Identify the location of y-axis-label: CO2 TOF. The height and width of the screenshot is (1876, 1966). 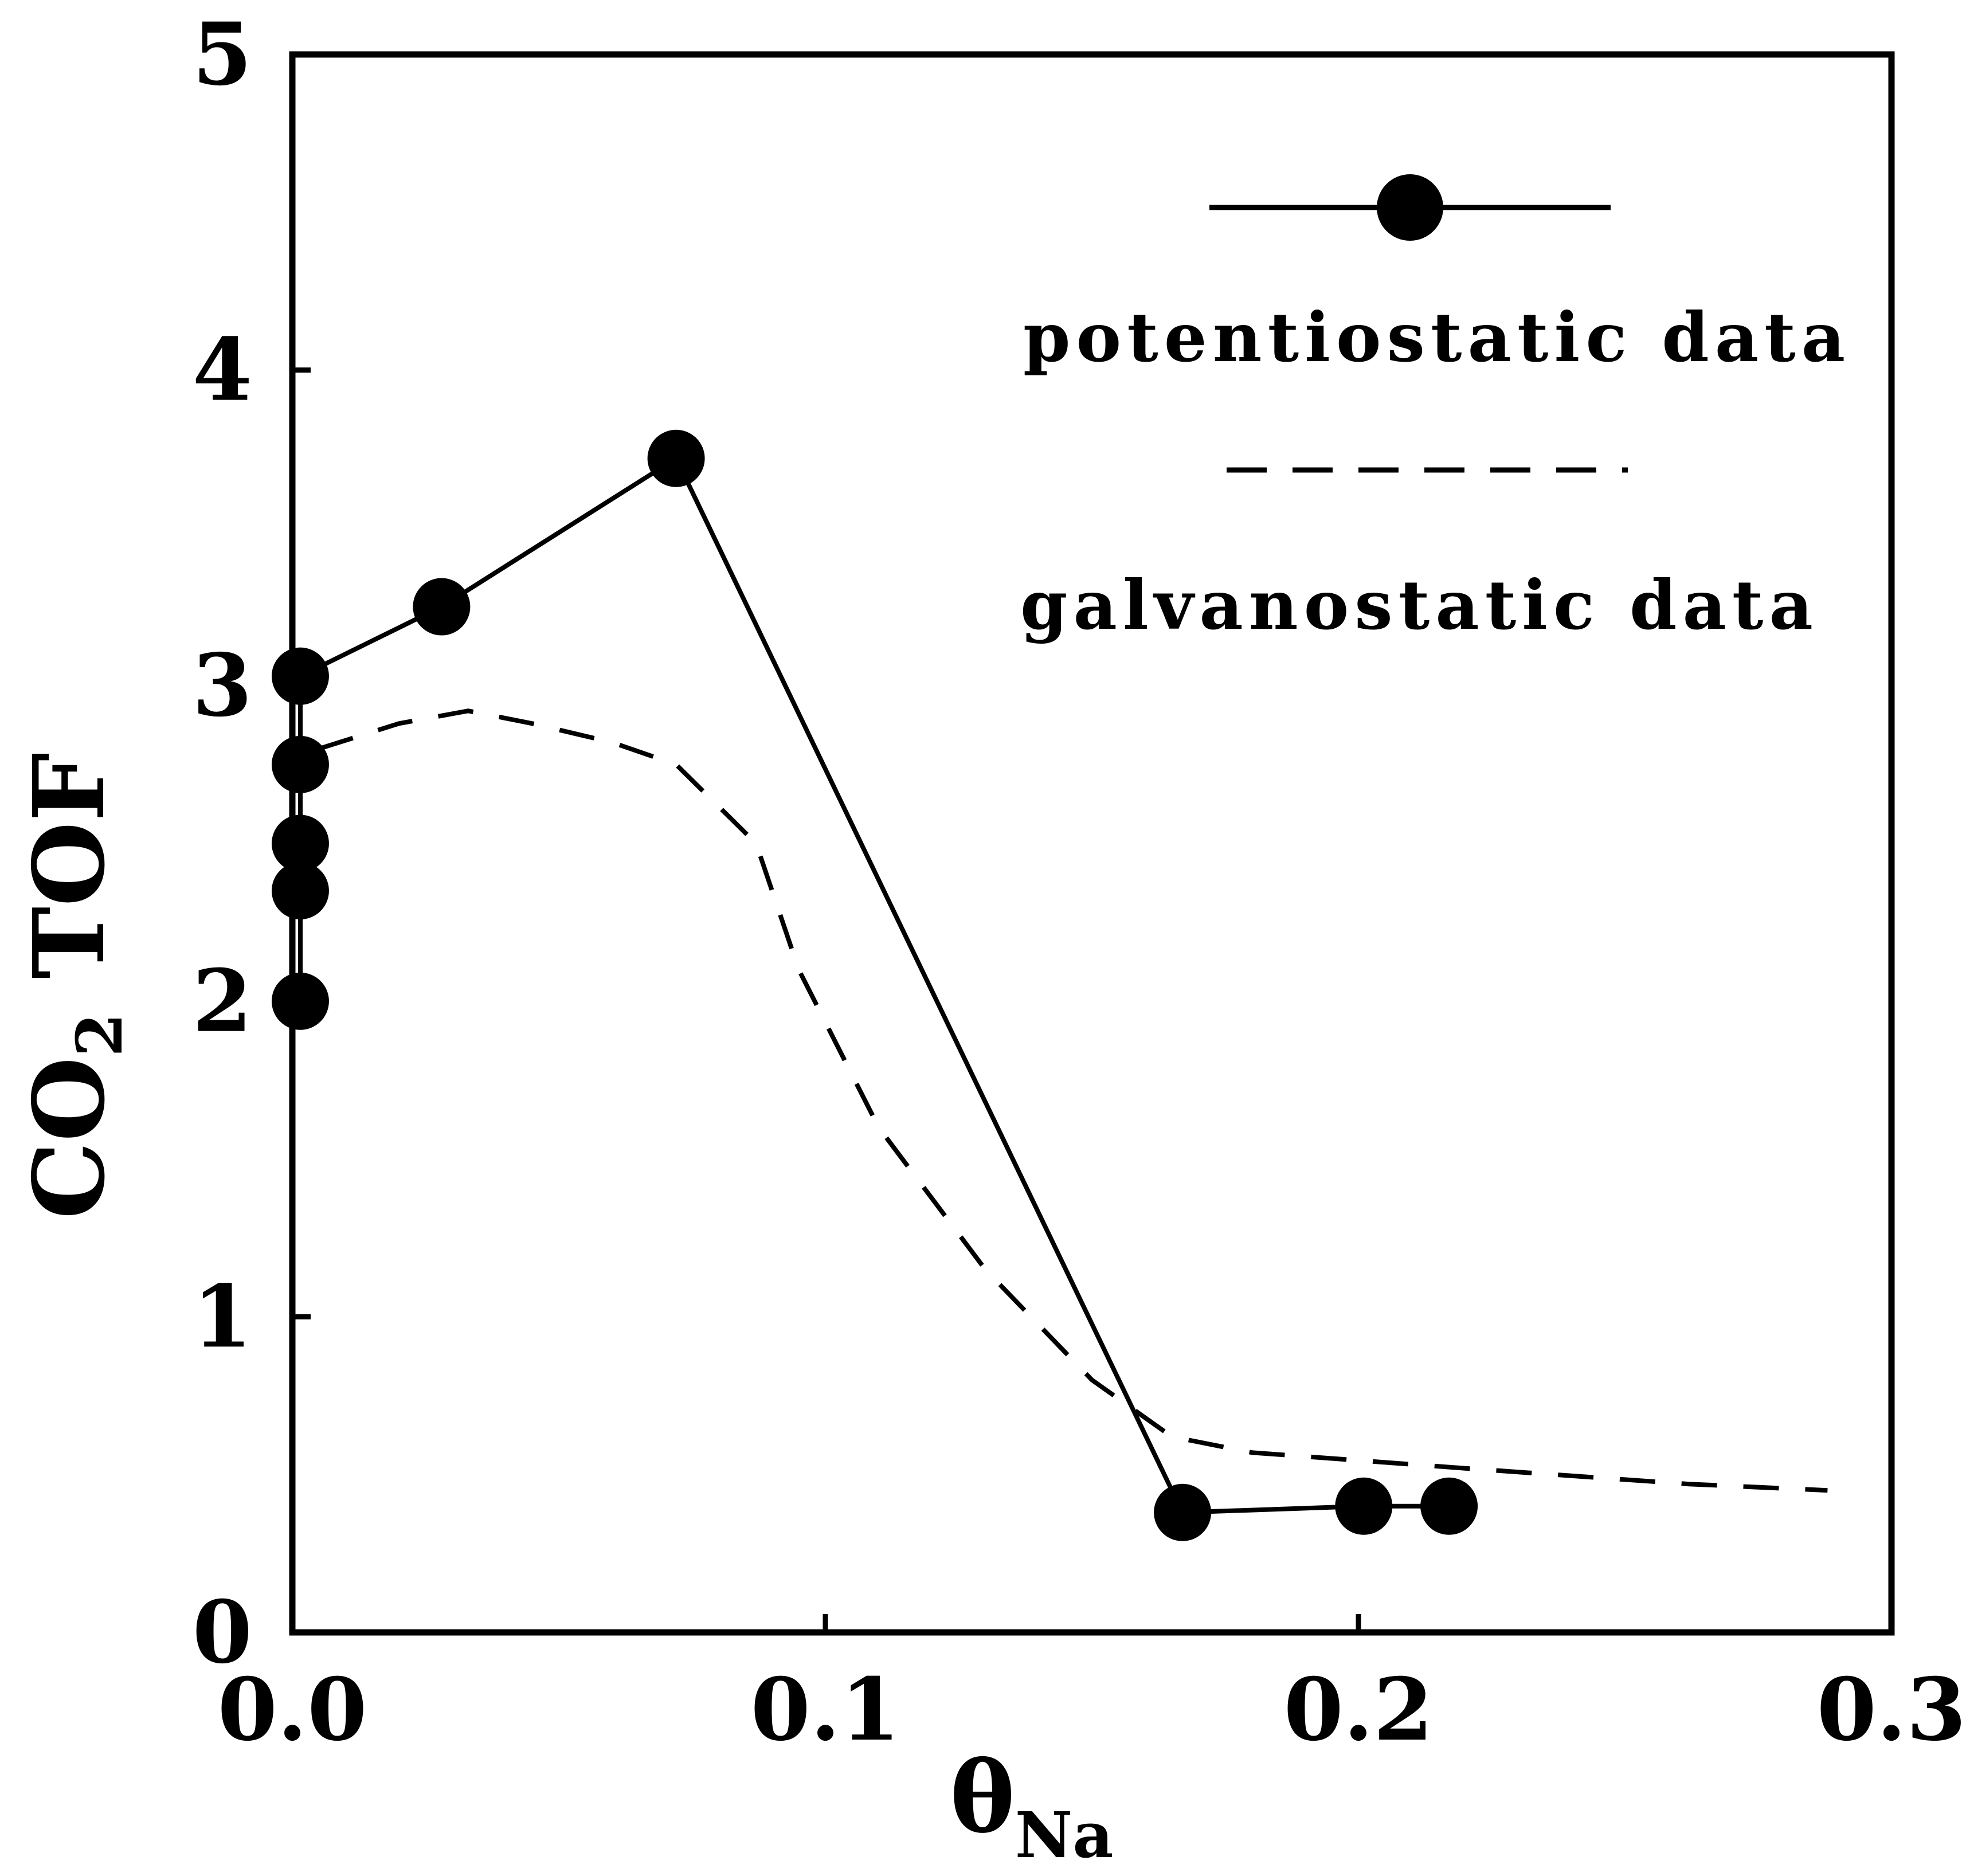
(74, 986).